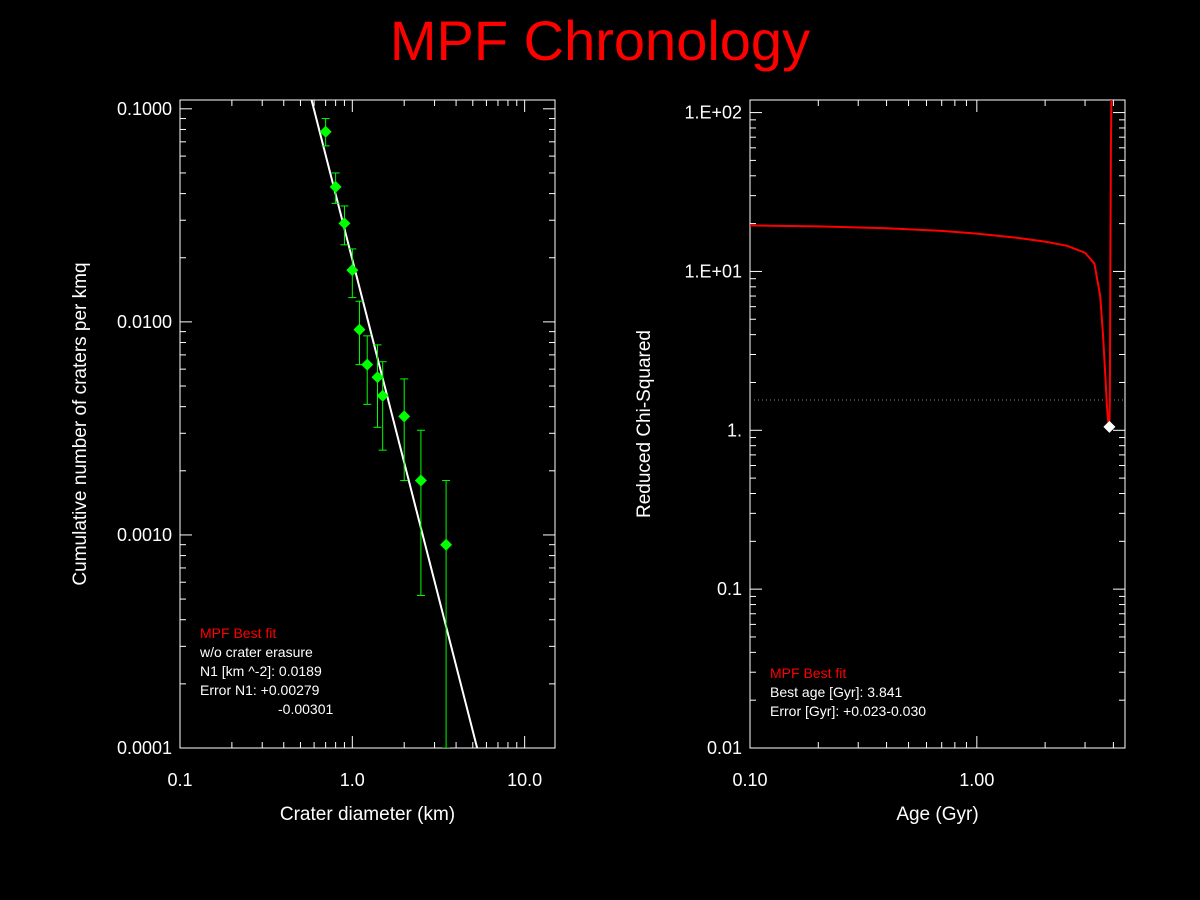  What do you see at coordinates (80, 423) in the screenshot?
I see `y-axis-label: Cumulative number of craters per kmq` at bounding box center [80, 423].